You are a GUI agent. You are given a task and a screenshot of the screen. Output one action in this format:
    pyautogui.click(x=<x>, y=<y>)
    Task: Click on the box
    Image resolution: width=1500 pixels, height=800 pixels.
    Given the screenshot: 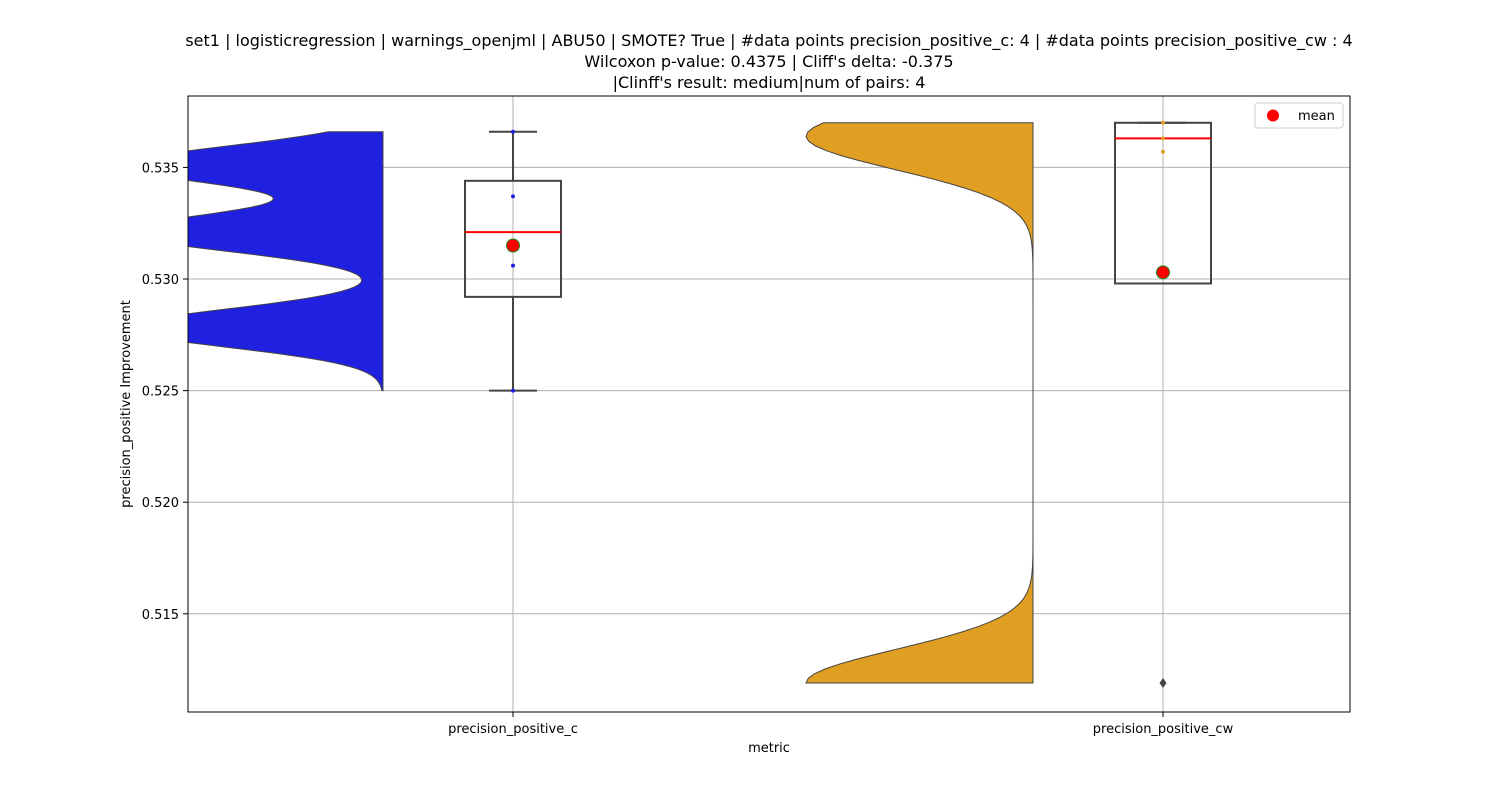 What is the action you would take?
    pyautogui.click(x=513, y=238)
    